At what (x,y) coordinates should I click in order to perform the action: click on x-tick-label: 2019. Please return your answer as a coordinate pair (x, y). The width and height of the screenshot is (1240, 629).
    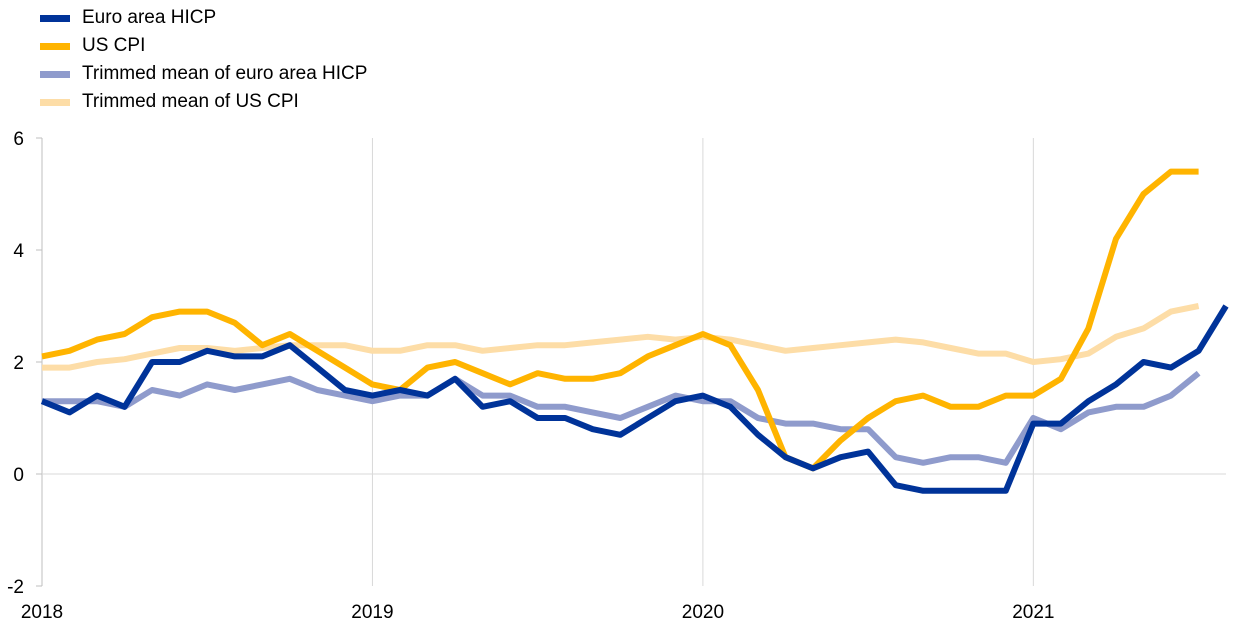
    Looking at the image, I should click on (372, 612).